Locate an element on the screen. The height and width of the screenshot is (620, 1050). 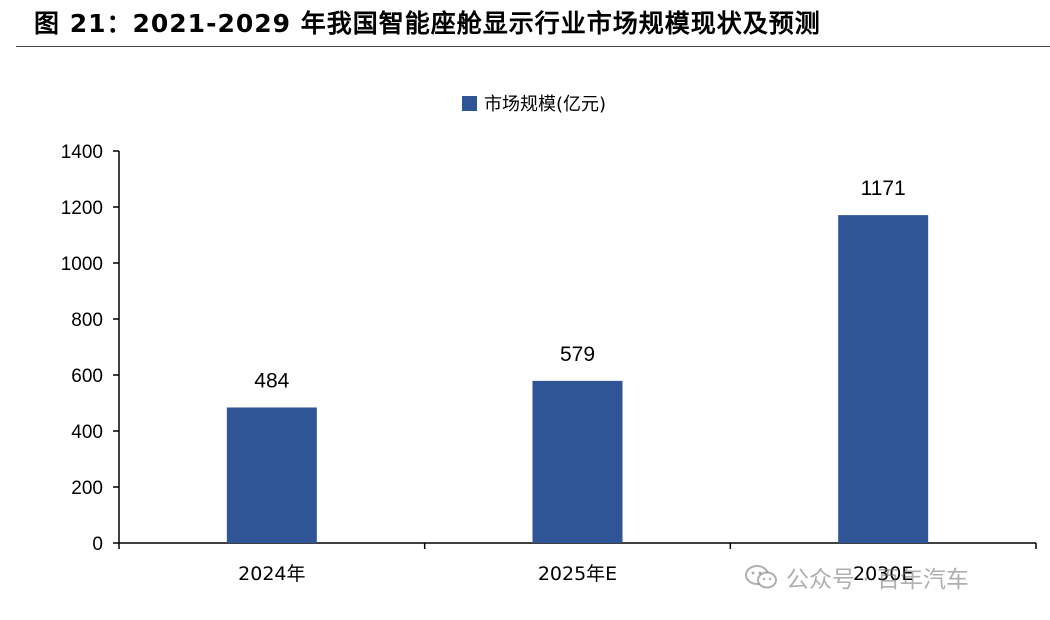
y-tick-label: 1400 is located at coordinates (82, 152).